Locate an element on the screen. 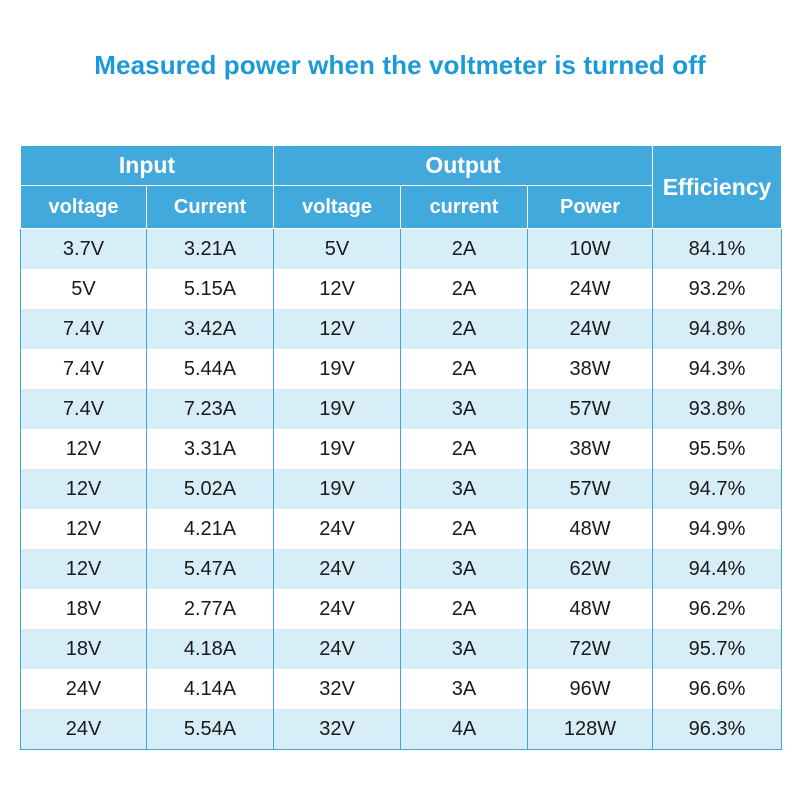 The width and height of the screenshot is (800, 800). cell-efficiency: 96.3% is located at coordinates (717, 729).